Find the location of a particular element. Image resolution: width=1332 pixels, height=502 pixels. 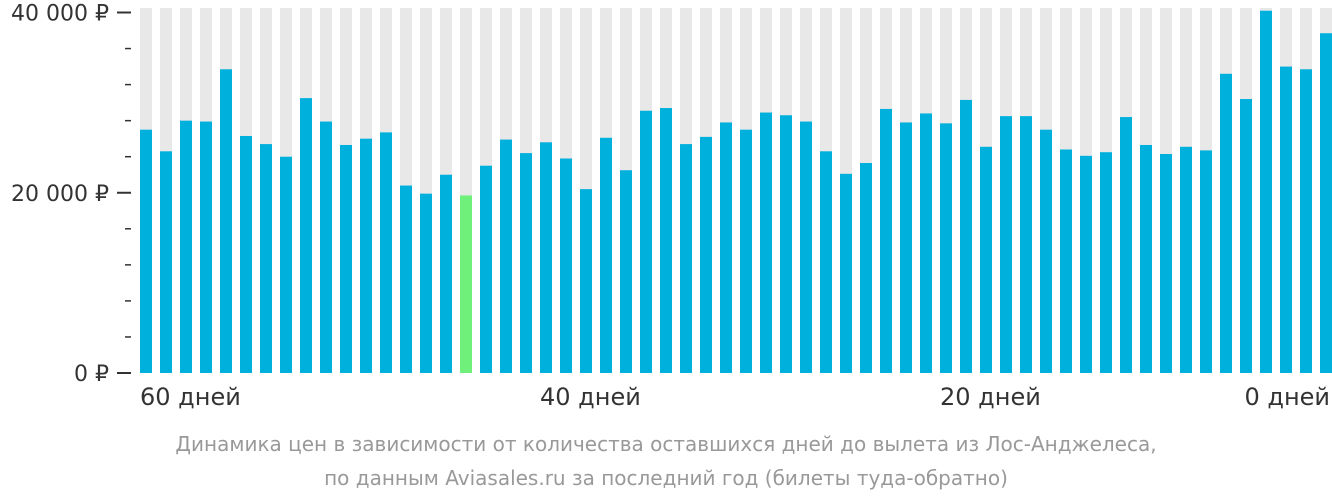

x-axis: 60 дней 40 дней 20 дней 0 дней is located at coordinates (735, 397).